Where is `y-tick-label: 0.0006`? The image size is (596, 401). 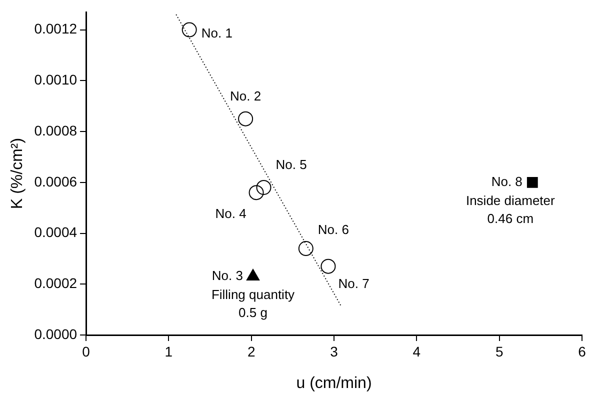 y-tick-label: 0.0006 is located at coordinates (56, 181).